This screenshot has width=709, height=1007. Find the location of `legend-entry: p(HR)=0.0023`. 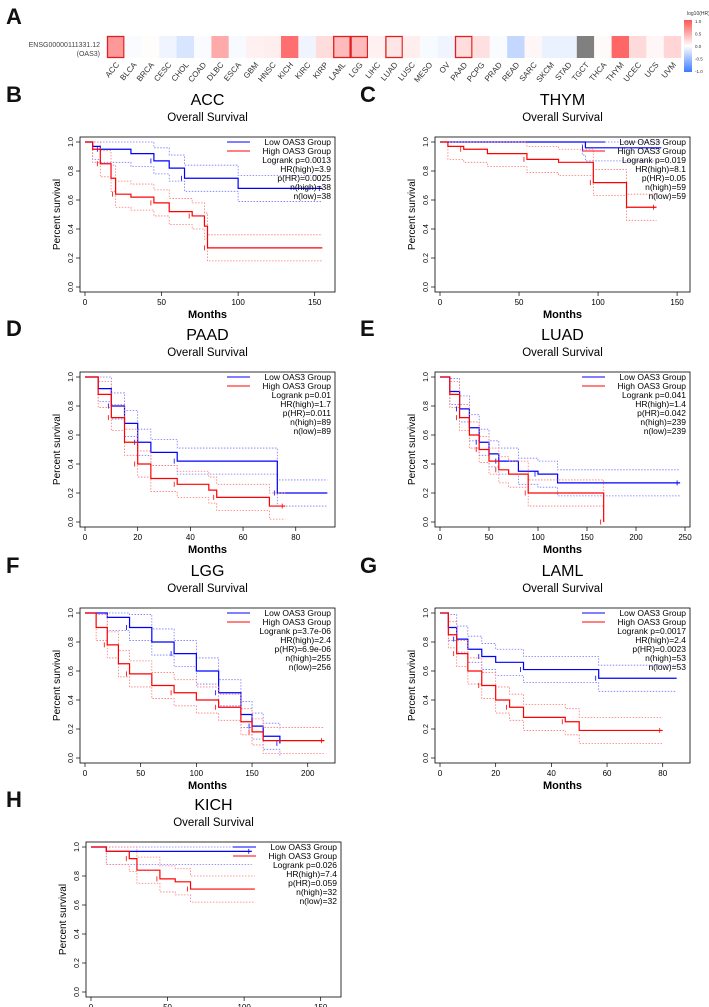

legend-entry: p(HR)=0.0023 is located at coordinates (659, 649).